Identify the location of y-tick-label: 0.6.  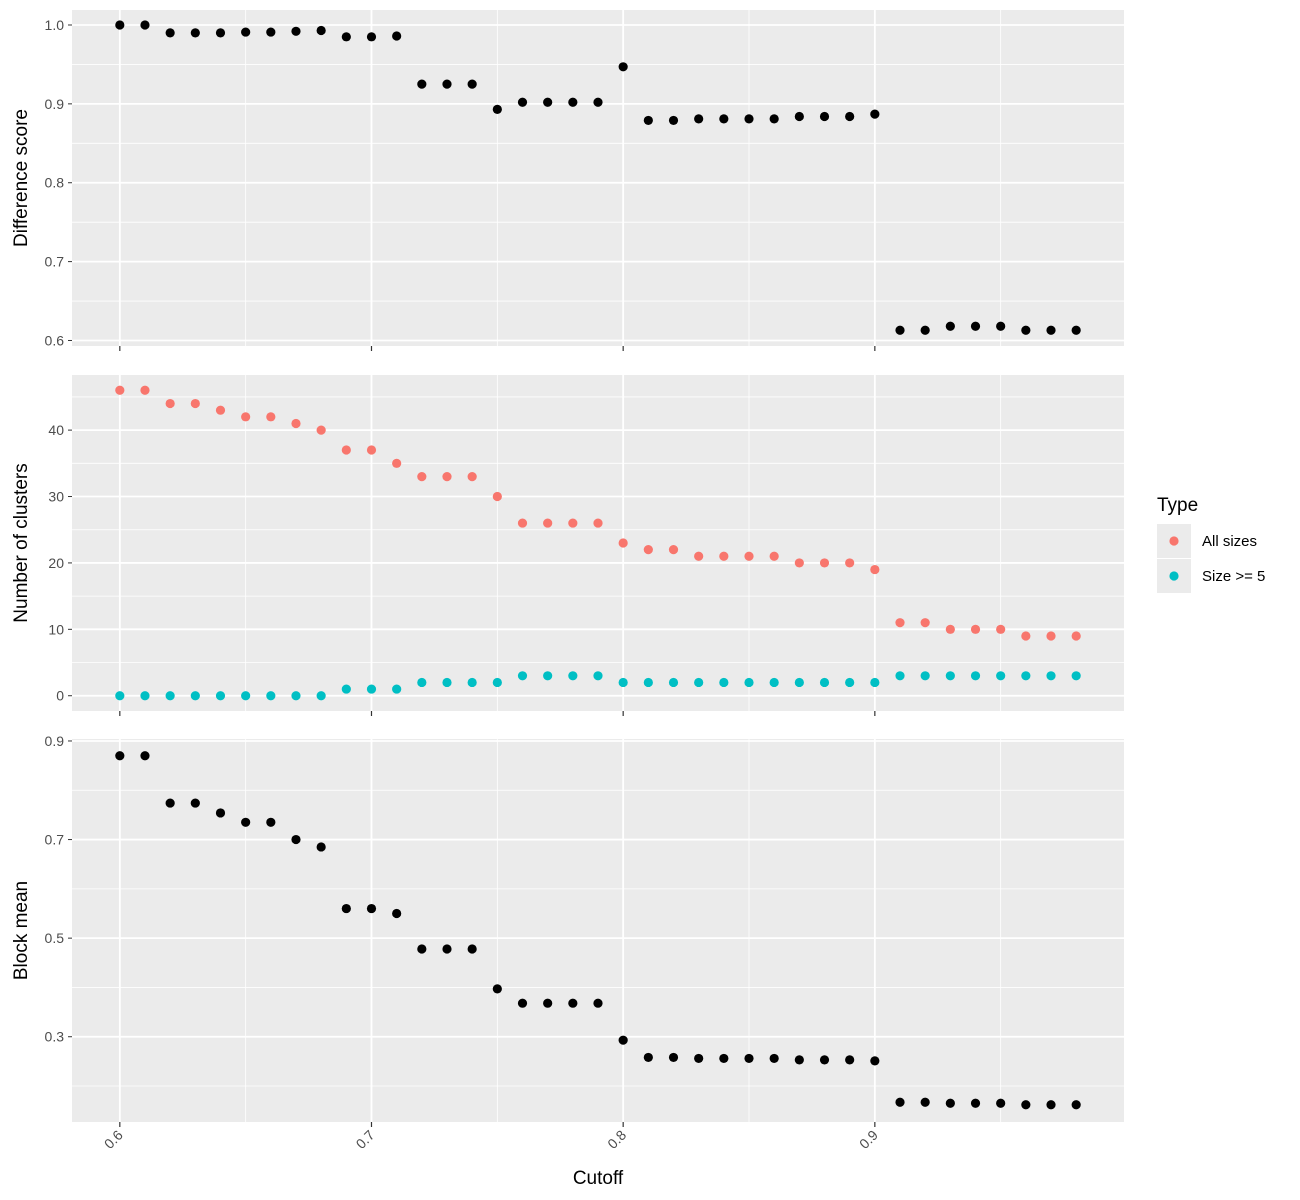
(55, 340).